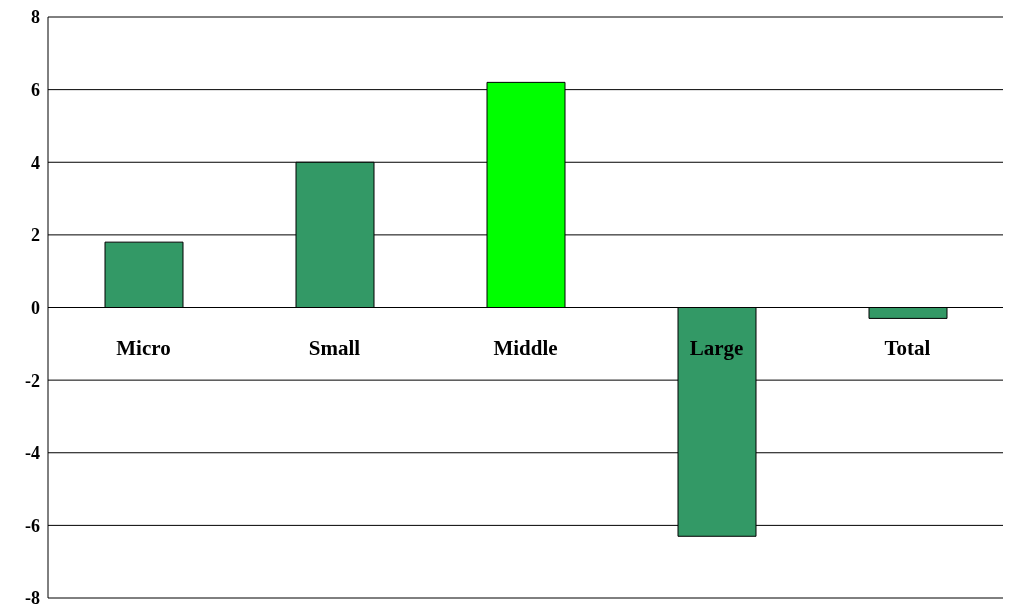 The image size is (1021, 609). Describe the element at coordinates (525, 347) in the screenshot. I see `x-tick-label: Middle` at that location.